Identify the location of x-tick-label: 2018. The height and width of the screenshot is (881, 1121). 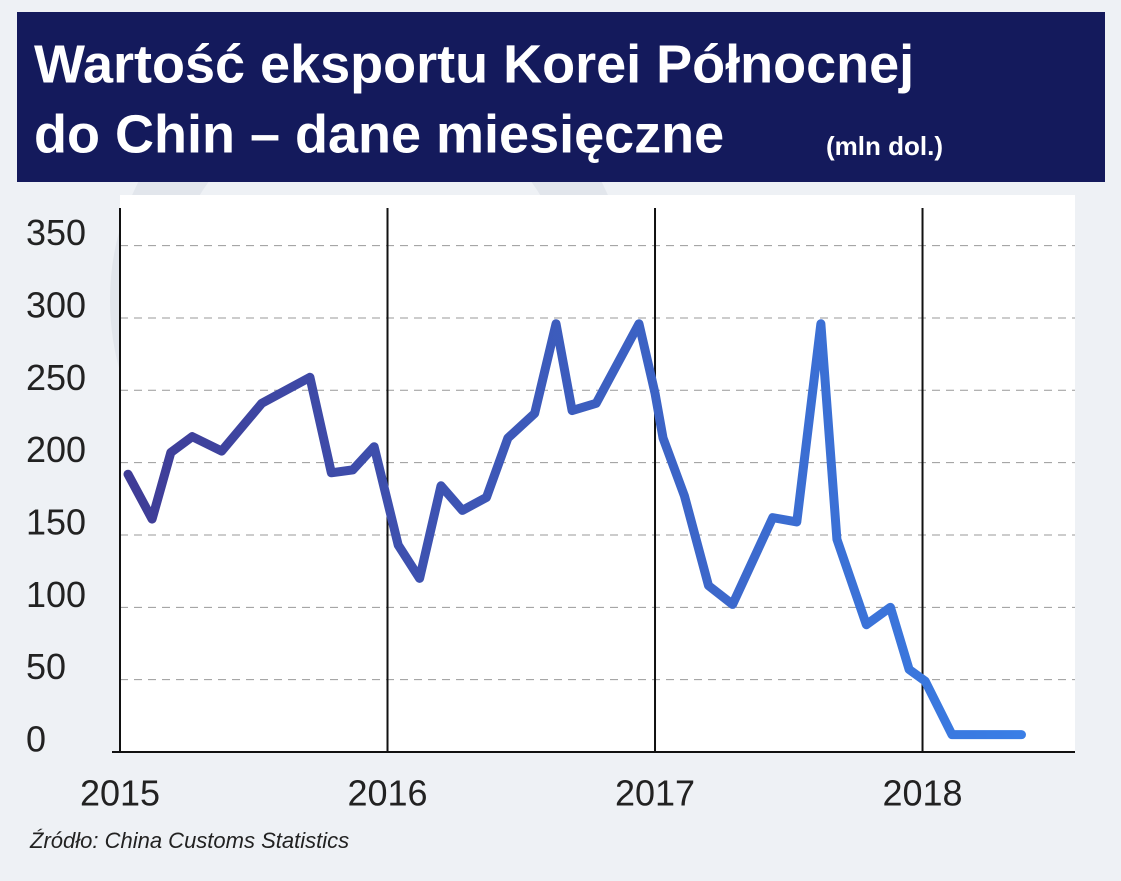
(922, 793).